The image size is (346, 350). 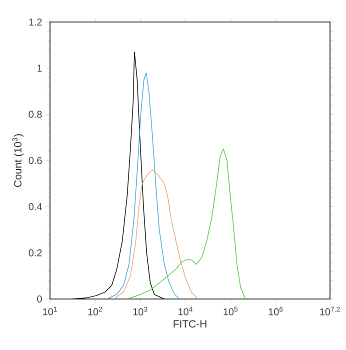 What do you see at coordinates (18, 160) in the screenshot?
I see `y-axis-title: Count (10$^{3}$)` at bounding box center [18, 160].